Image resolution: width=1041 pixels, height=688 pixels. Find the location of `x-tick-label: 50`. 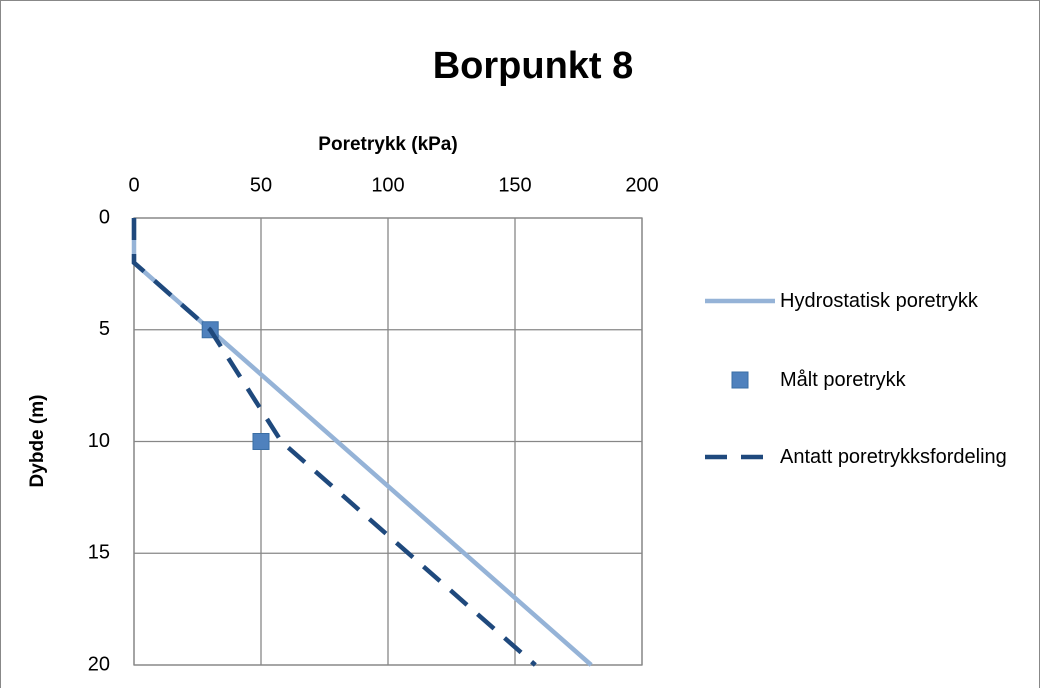

x-tick-label: 50 is located at coordinates (261, 185).